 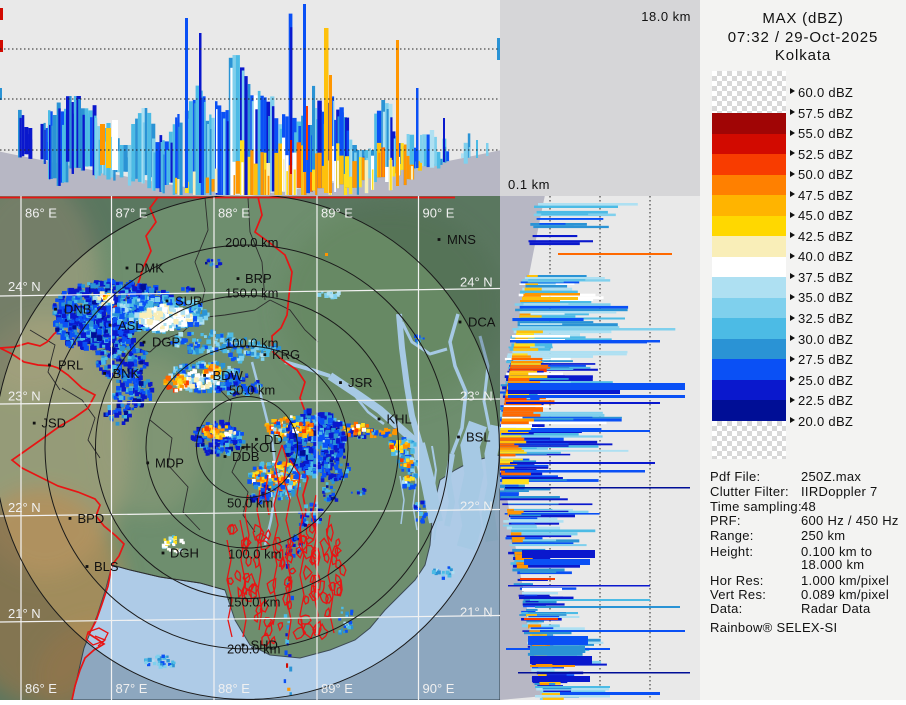 I want to click on svg-text: ASL, so click(x=130, y=325).